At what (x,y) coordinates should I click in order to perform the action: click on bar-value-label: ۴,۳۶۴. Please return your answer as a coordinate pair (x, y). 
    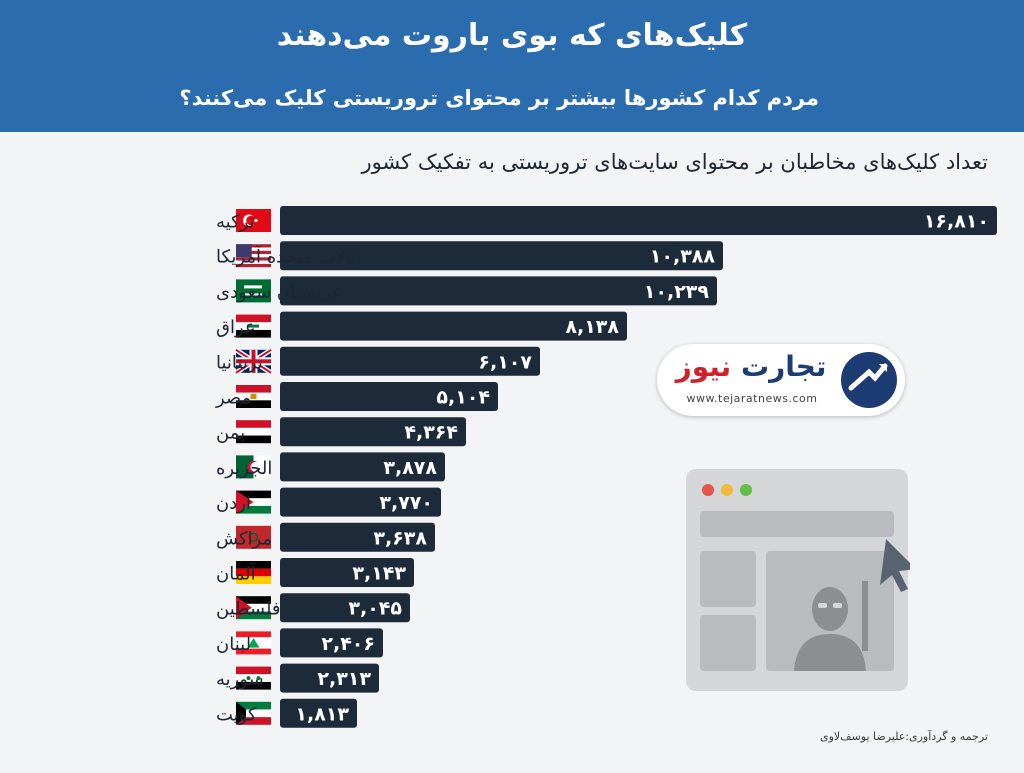
    Looking at the image, I should click on (431, 433).